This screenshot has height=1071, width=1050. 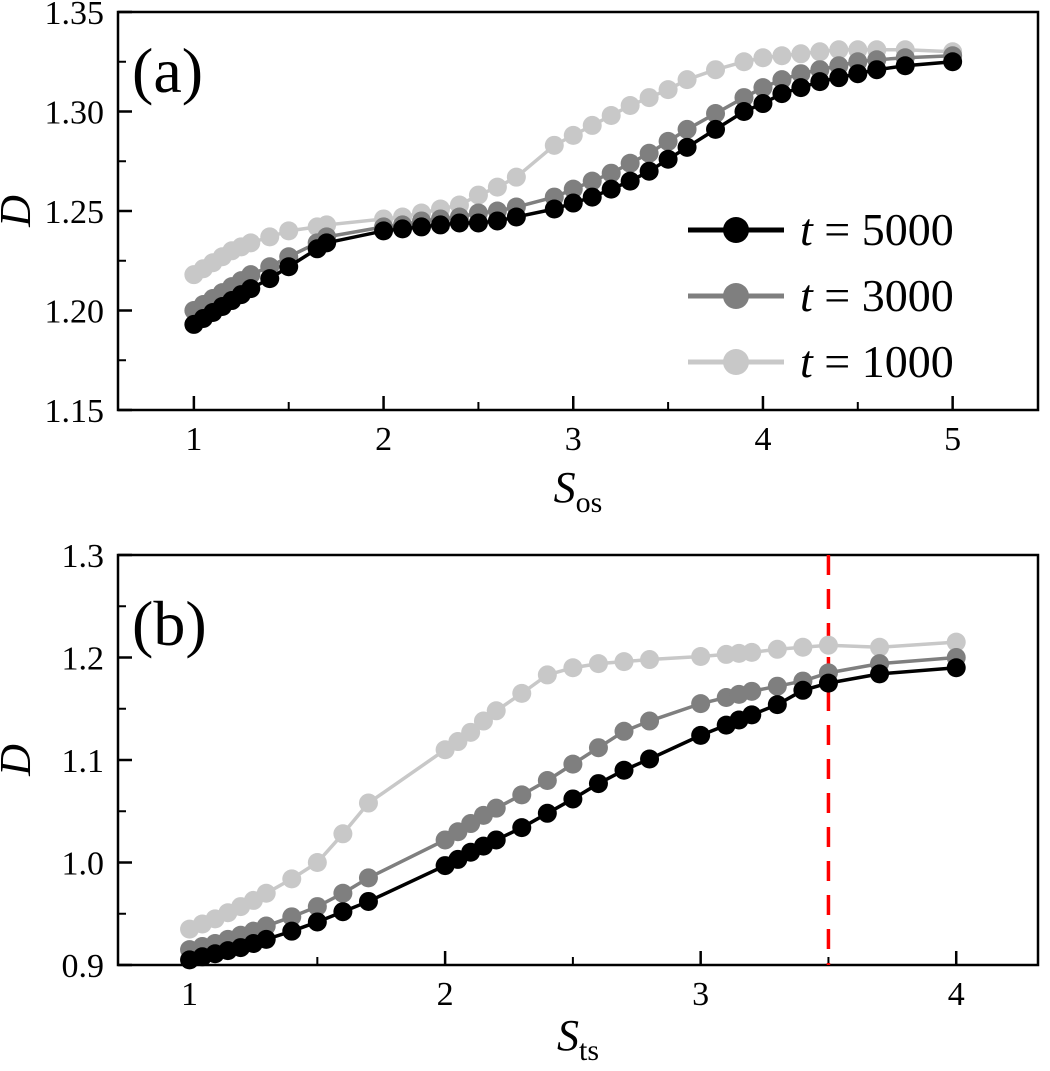 I want to click on legend-label: t = 3000, so click(x=877, y=295).